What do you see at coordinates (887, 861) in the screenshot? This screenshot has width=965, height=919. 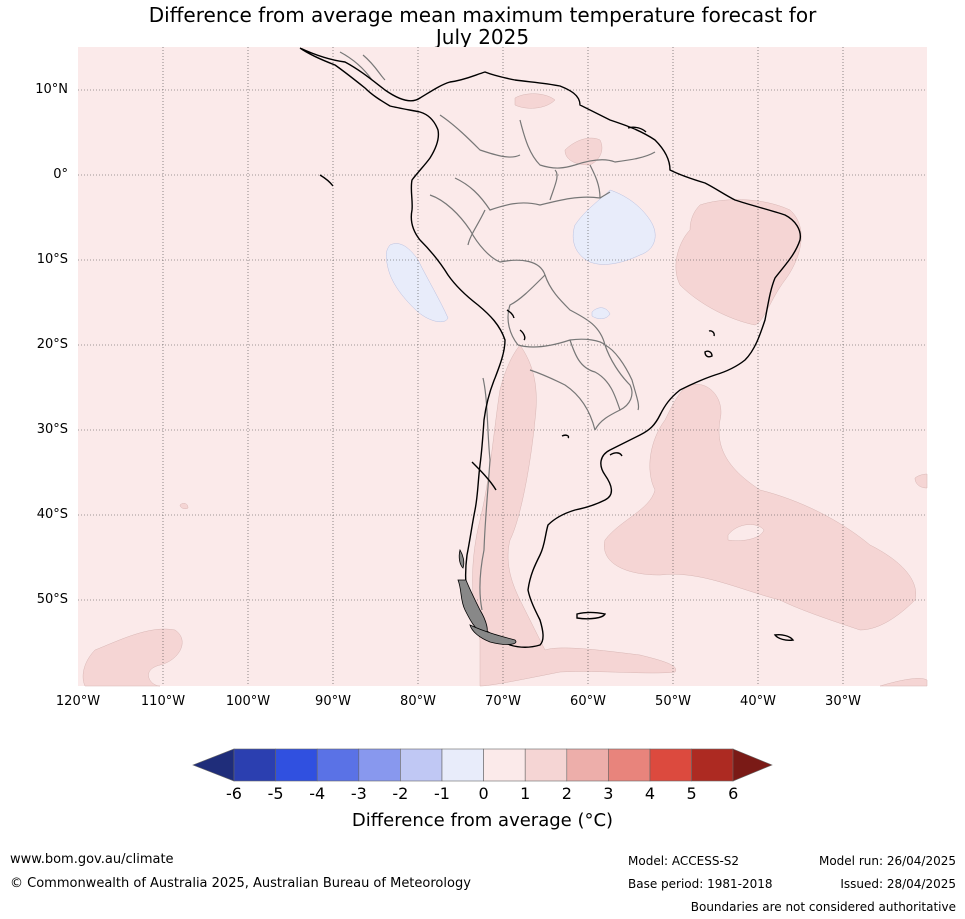 I see `footer-model-run: Model run: 26/04/2025` at bounding box center [887, 861].